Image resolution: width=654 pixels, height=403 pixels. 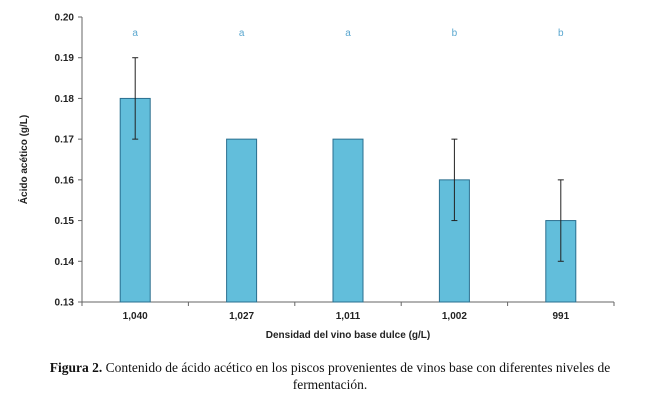 What do you see at coordinates (76, 367) in the screenshot?
I see `caption-label: Figura 2.` at bounding box center [76, 367].